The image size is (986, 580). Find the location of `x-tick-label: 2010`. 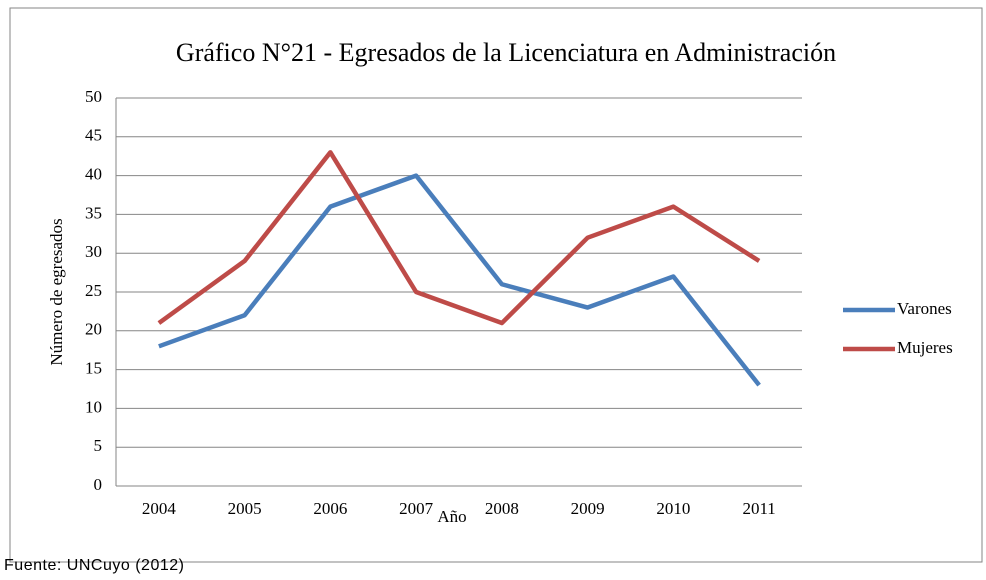

x-tick-label: 2010 is located at coordinates (673, 508).